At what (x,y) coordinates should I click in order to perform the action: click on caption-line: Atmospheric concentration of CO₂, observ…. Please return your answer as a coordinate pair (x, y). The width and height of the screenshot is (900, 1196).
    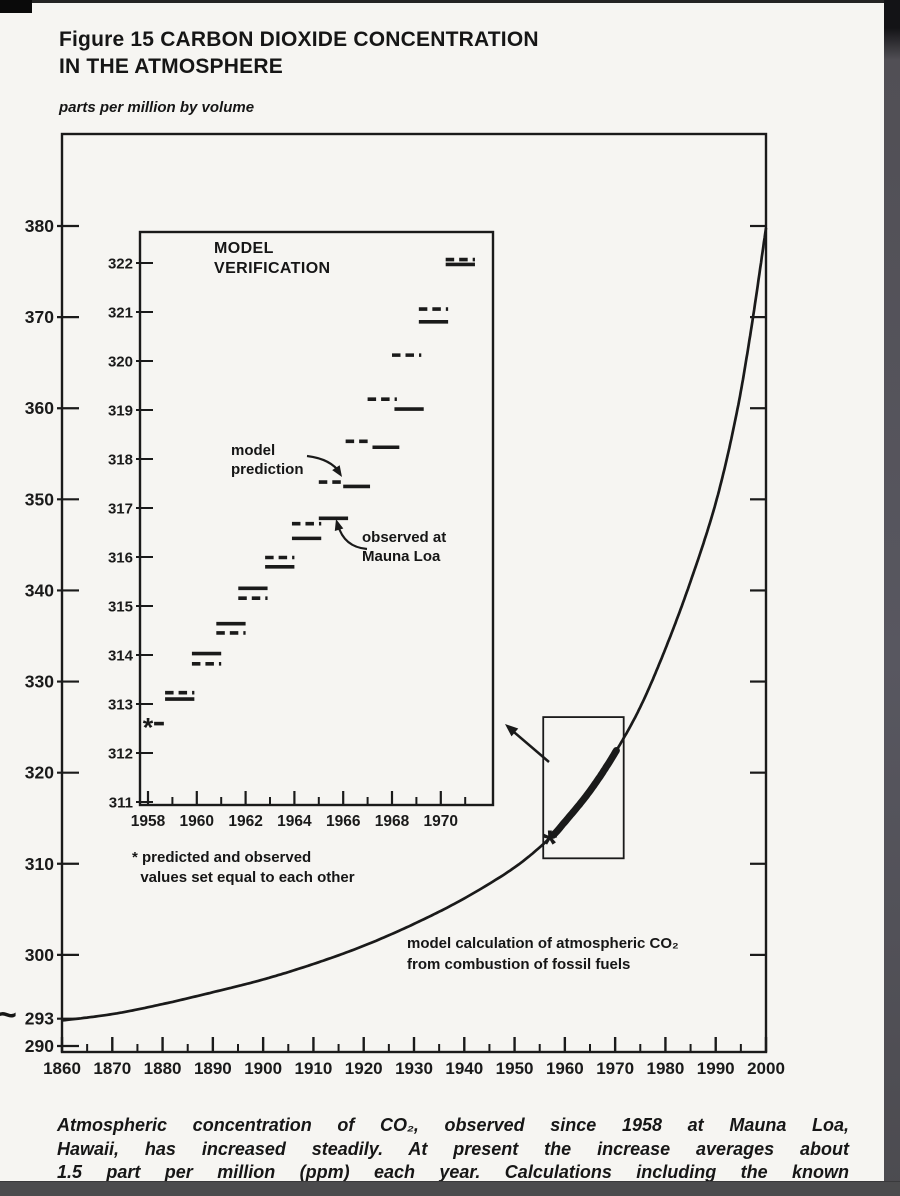
    Looking at the image, I should click on (453, 1125).